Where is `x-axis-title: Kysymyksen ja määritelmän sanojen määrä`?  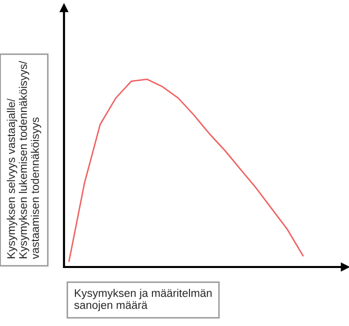 x-axis-title: Kysymyksen ja määritelmän sanojen määrä is located at coordinates (143, 300).